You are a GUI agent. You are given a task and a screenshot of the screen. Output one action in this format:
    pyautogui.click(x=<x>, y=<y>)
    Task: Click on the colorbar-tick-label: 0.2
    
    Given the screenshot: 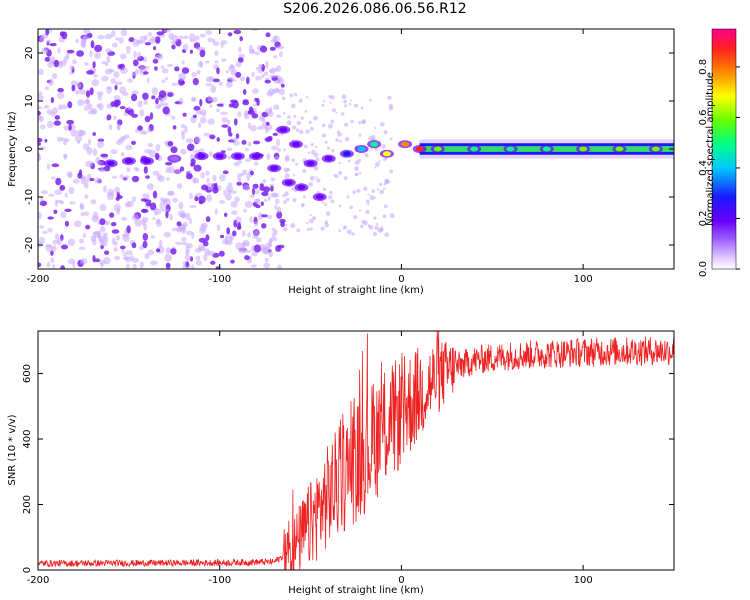 What is the action you would take?
    pyautogui.click(x=703, y=219)
    